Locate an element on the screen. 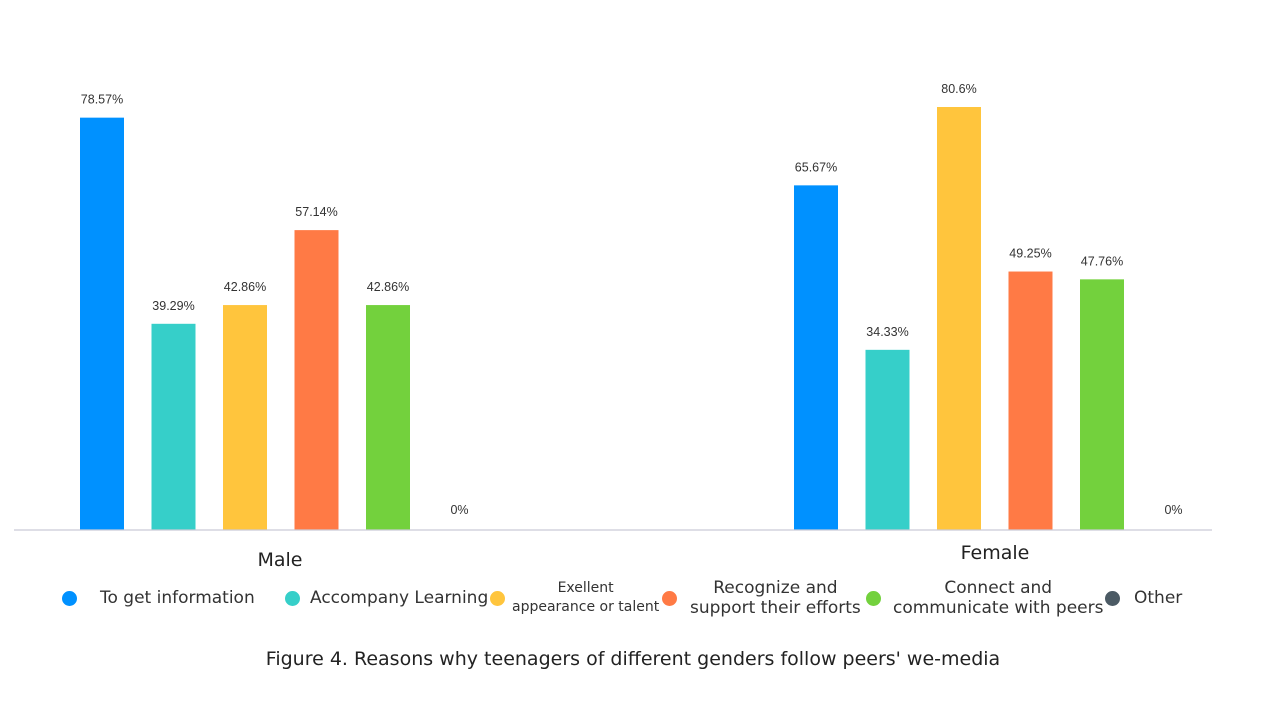  data-label-female-5: 0% is located at coordinates (1173, 510).